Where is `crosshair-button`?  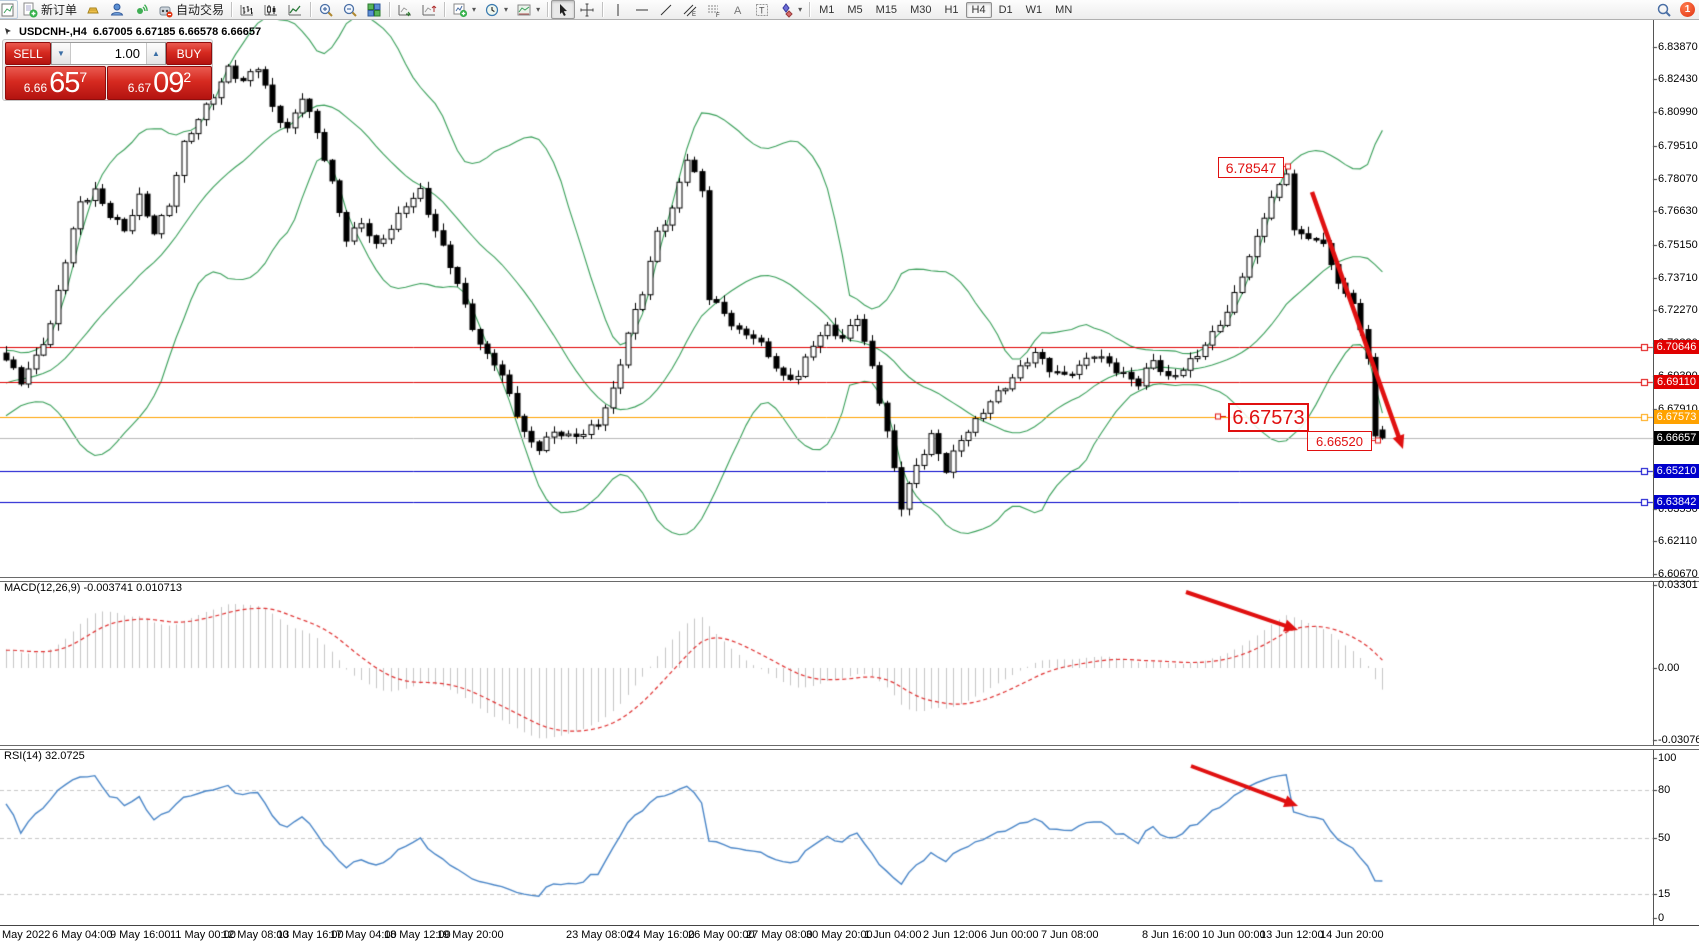
crosshair-button is located at coordinates (587, 9).